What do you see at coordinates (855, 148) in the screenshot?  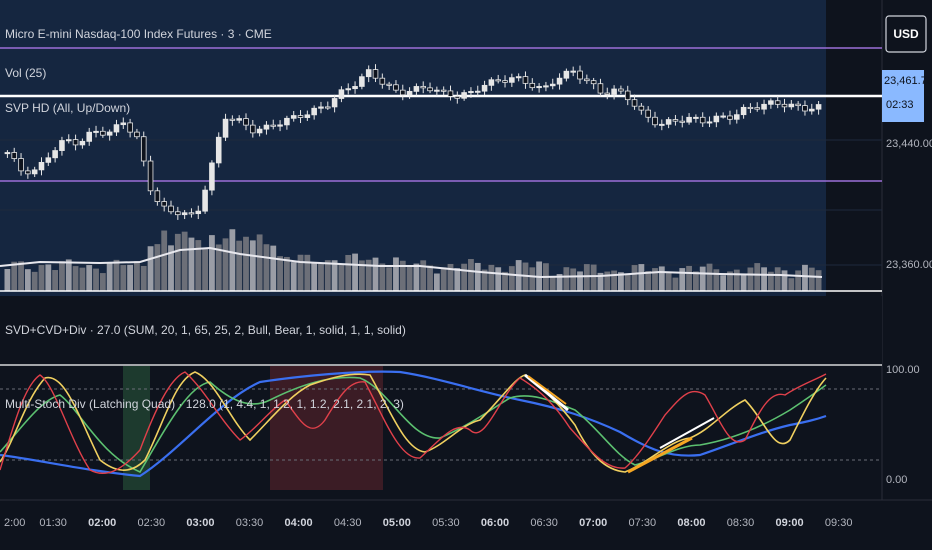 I see `right-panel-bg` at bounding box center [855, 148].